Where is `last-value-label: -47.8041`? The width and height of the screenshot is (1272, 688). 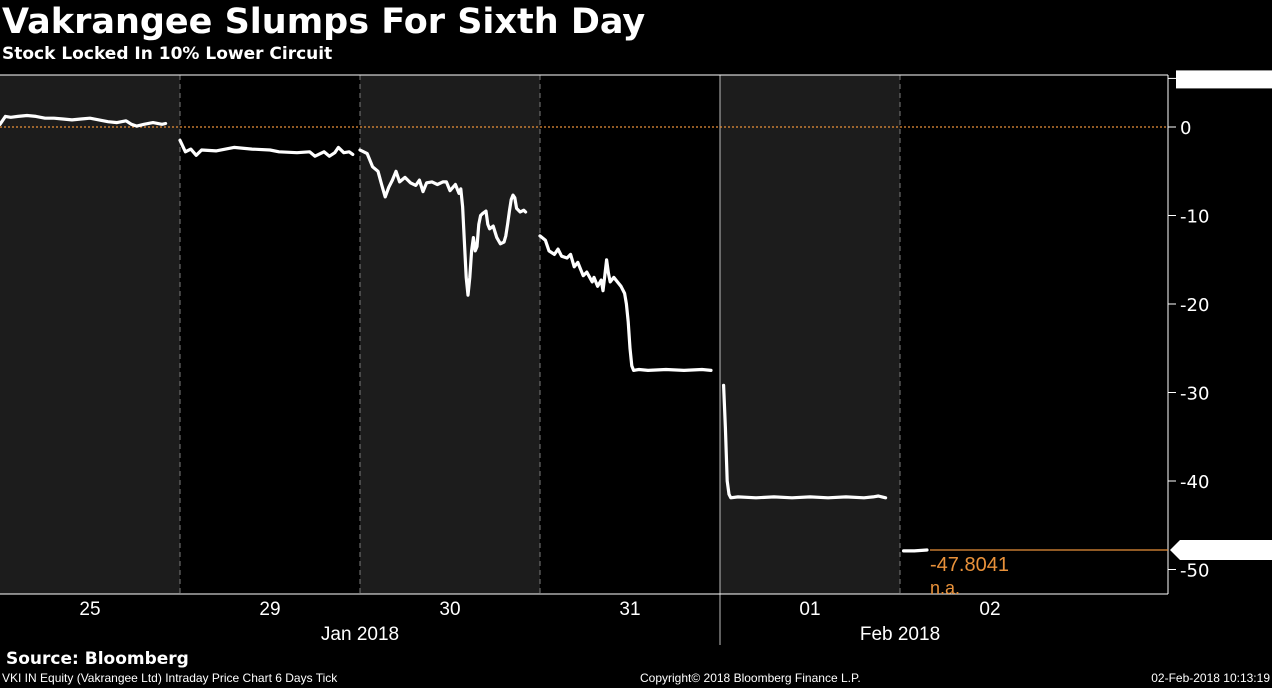 last-value-label: -47.8041 is located at coordinates (1222, 551).